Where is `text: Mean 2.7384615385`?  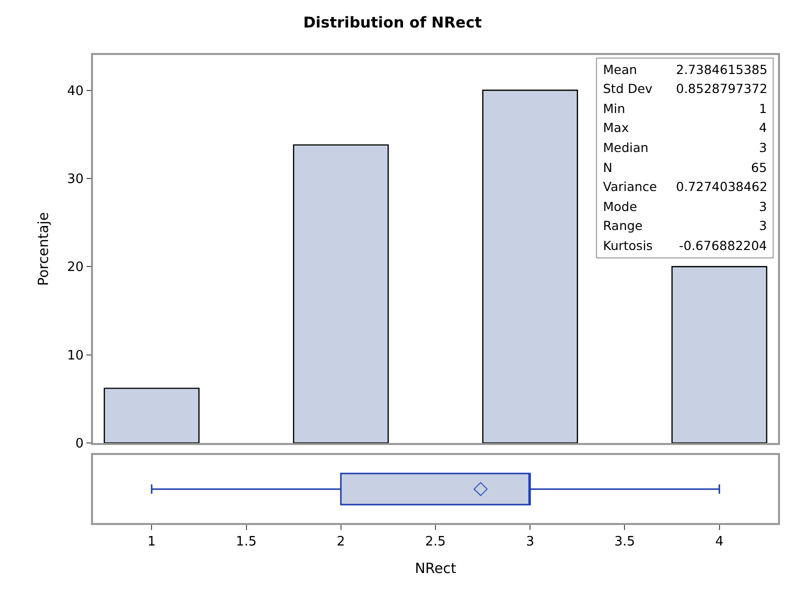 text: Mean 2.7384615385 is located at coordinates (685, 69).